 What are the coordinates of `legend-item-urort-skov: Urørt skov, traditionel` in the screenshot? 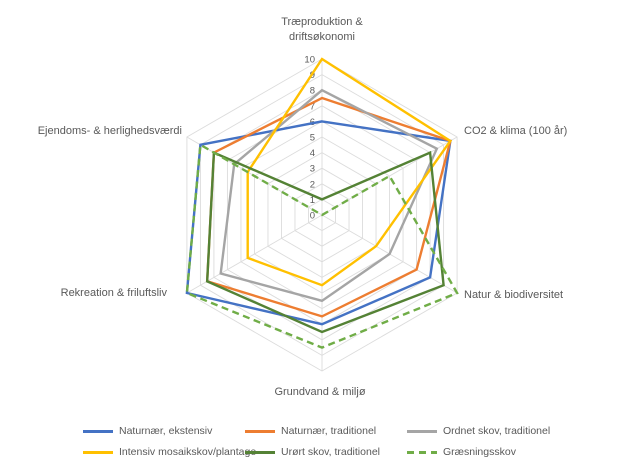 It's located at (326, 452).